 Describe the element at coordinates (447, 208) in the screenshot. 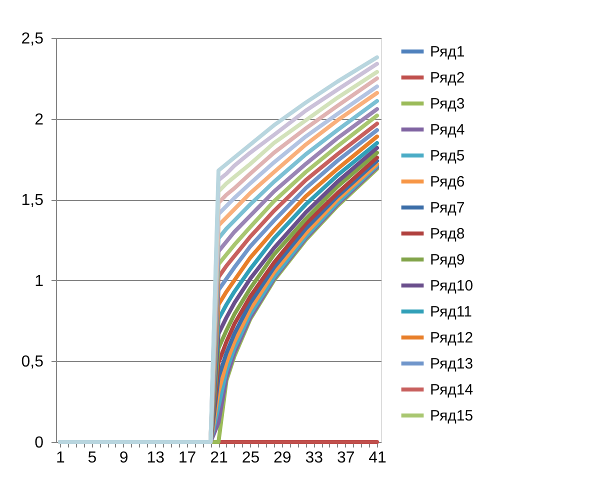

I see `legend-label: Ряд7` at that location.